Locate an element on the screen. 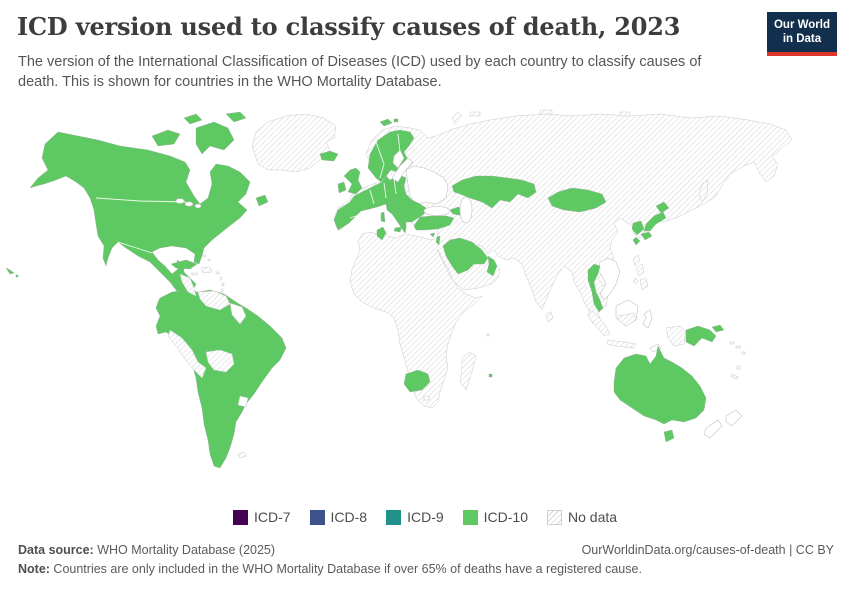 The image size is (850, 600). region-uk-ireland-iceland-icd10 is located at coordinates (359, 156).